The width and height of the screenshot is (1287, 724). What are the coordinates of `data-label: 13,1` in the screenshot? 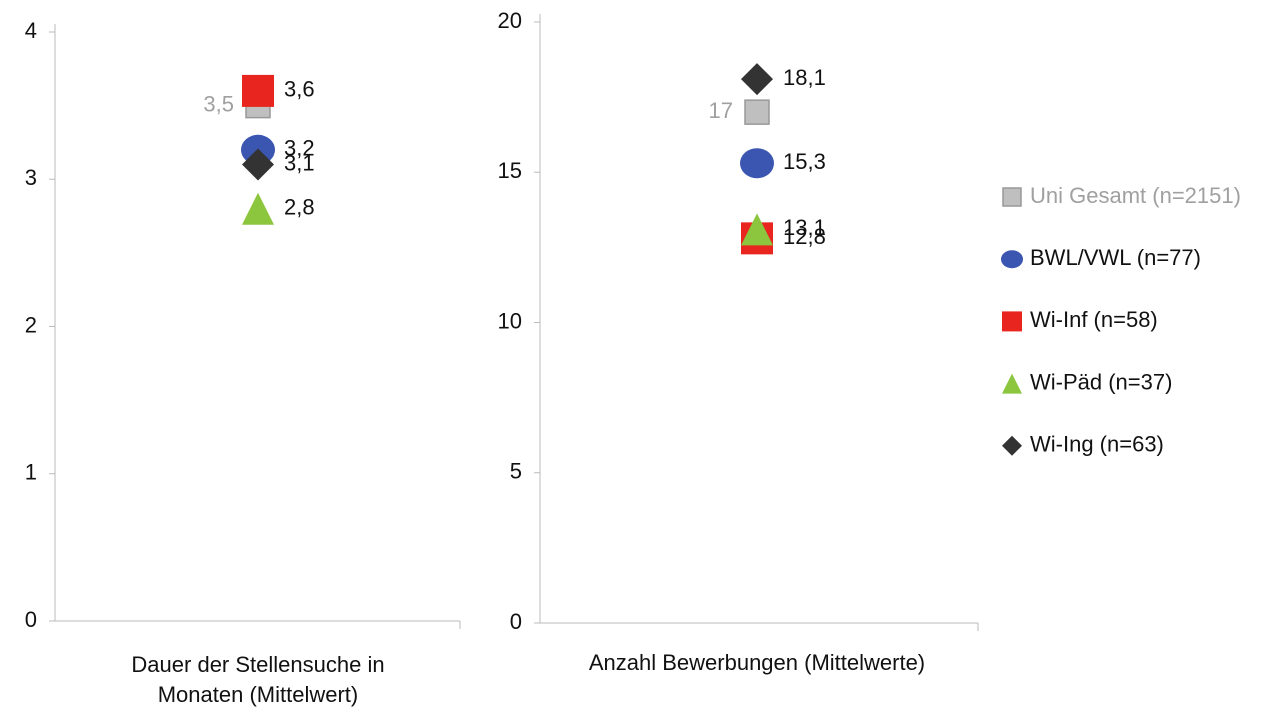 It's located at (804, 227).